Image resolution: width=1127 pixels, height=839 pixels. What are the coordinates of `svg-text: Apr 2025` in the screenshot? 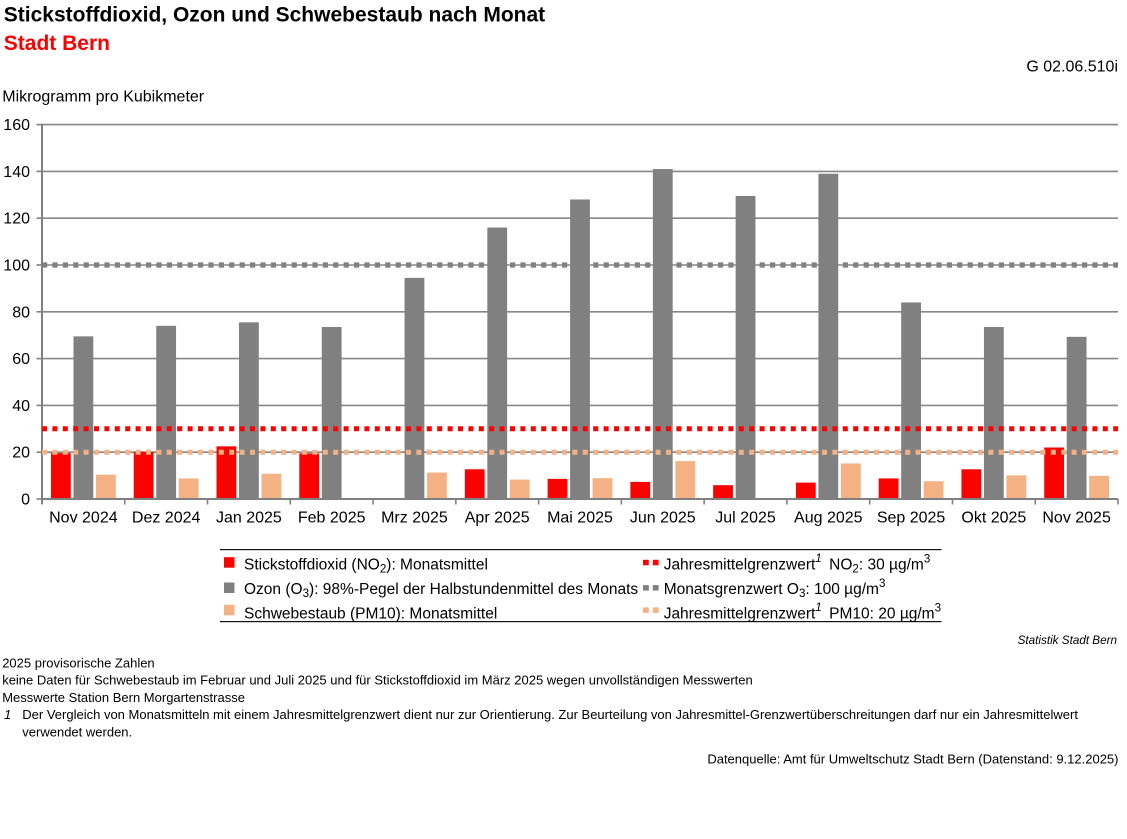 It's located at (497, 518).